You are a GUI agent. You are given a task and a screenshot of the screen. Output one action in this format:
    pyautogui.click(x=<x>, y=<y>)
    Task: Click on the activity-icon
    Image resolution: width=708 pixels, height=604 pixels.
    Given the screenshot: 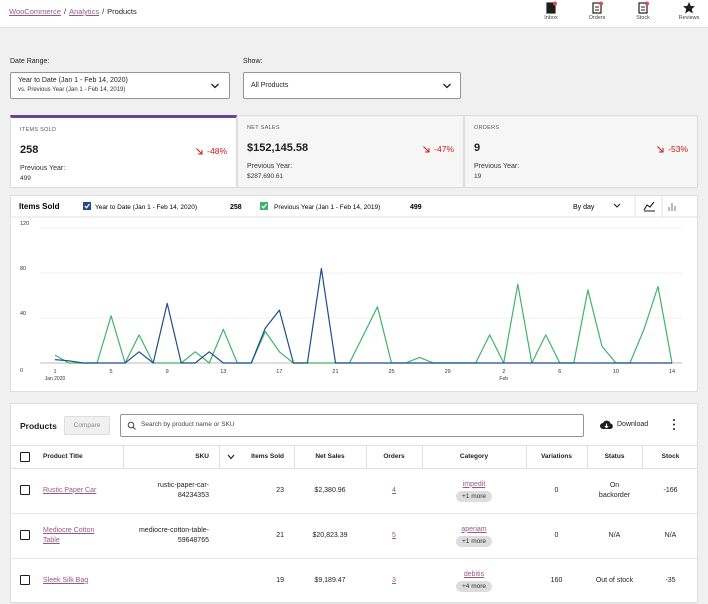 What is the action you would take?
    pyautogui.click(x=551, y=7)
    